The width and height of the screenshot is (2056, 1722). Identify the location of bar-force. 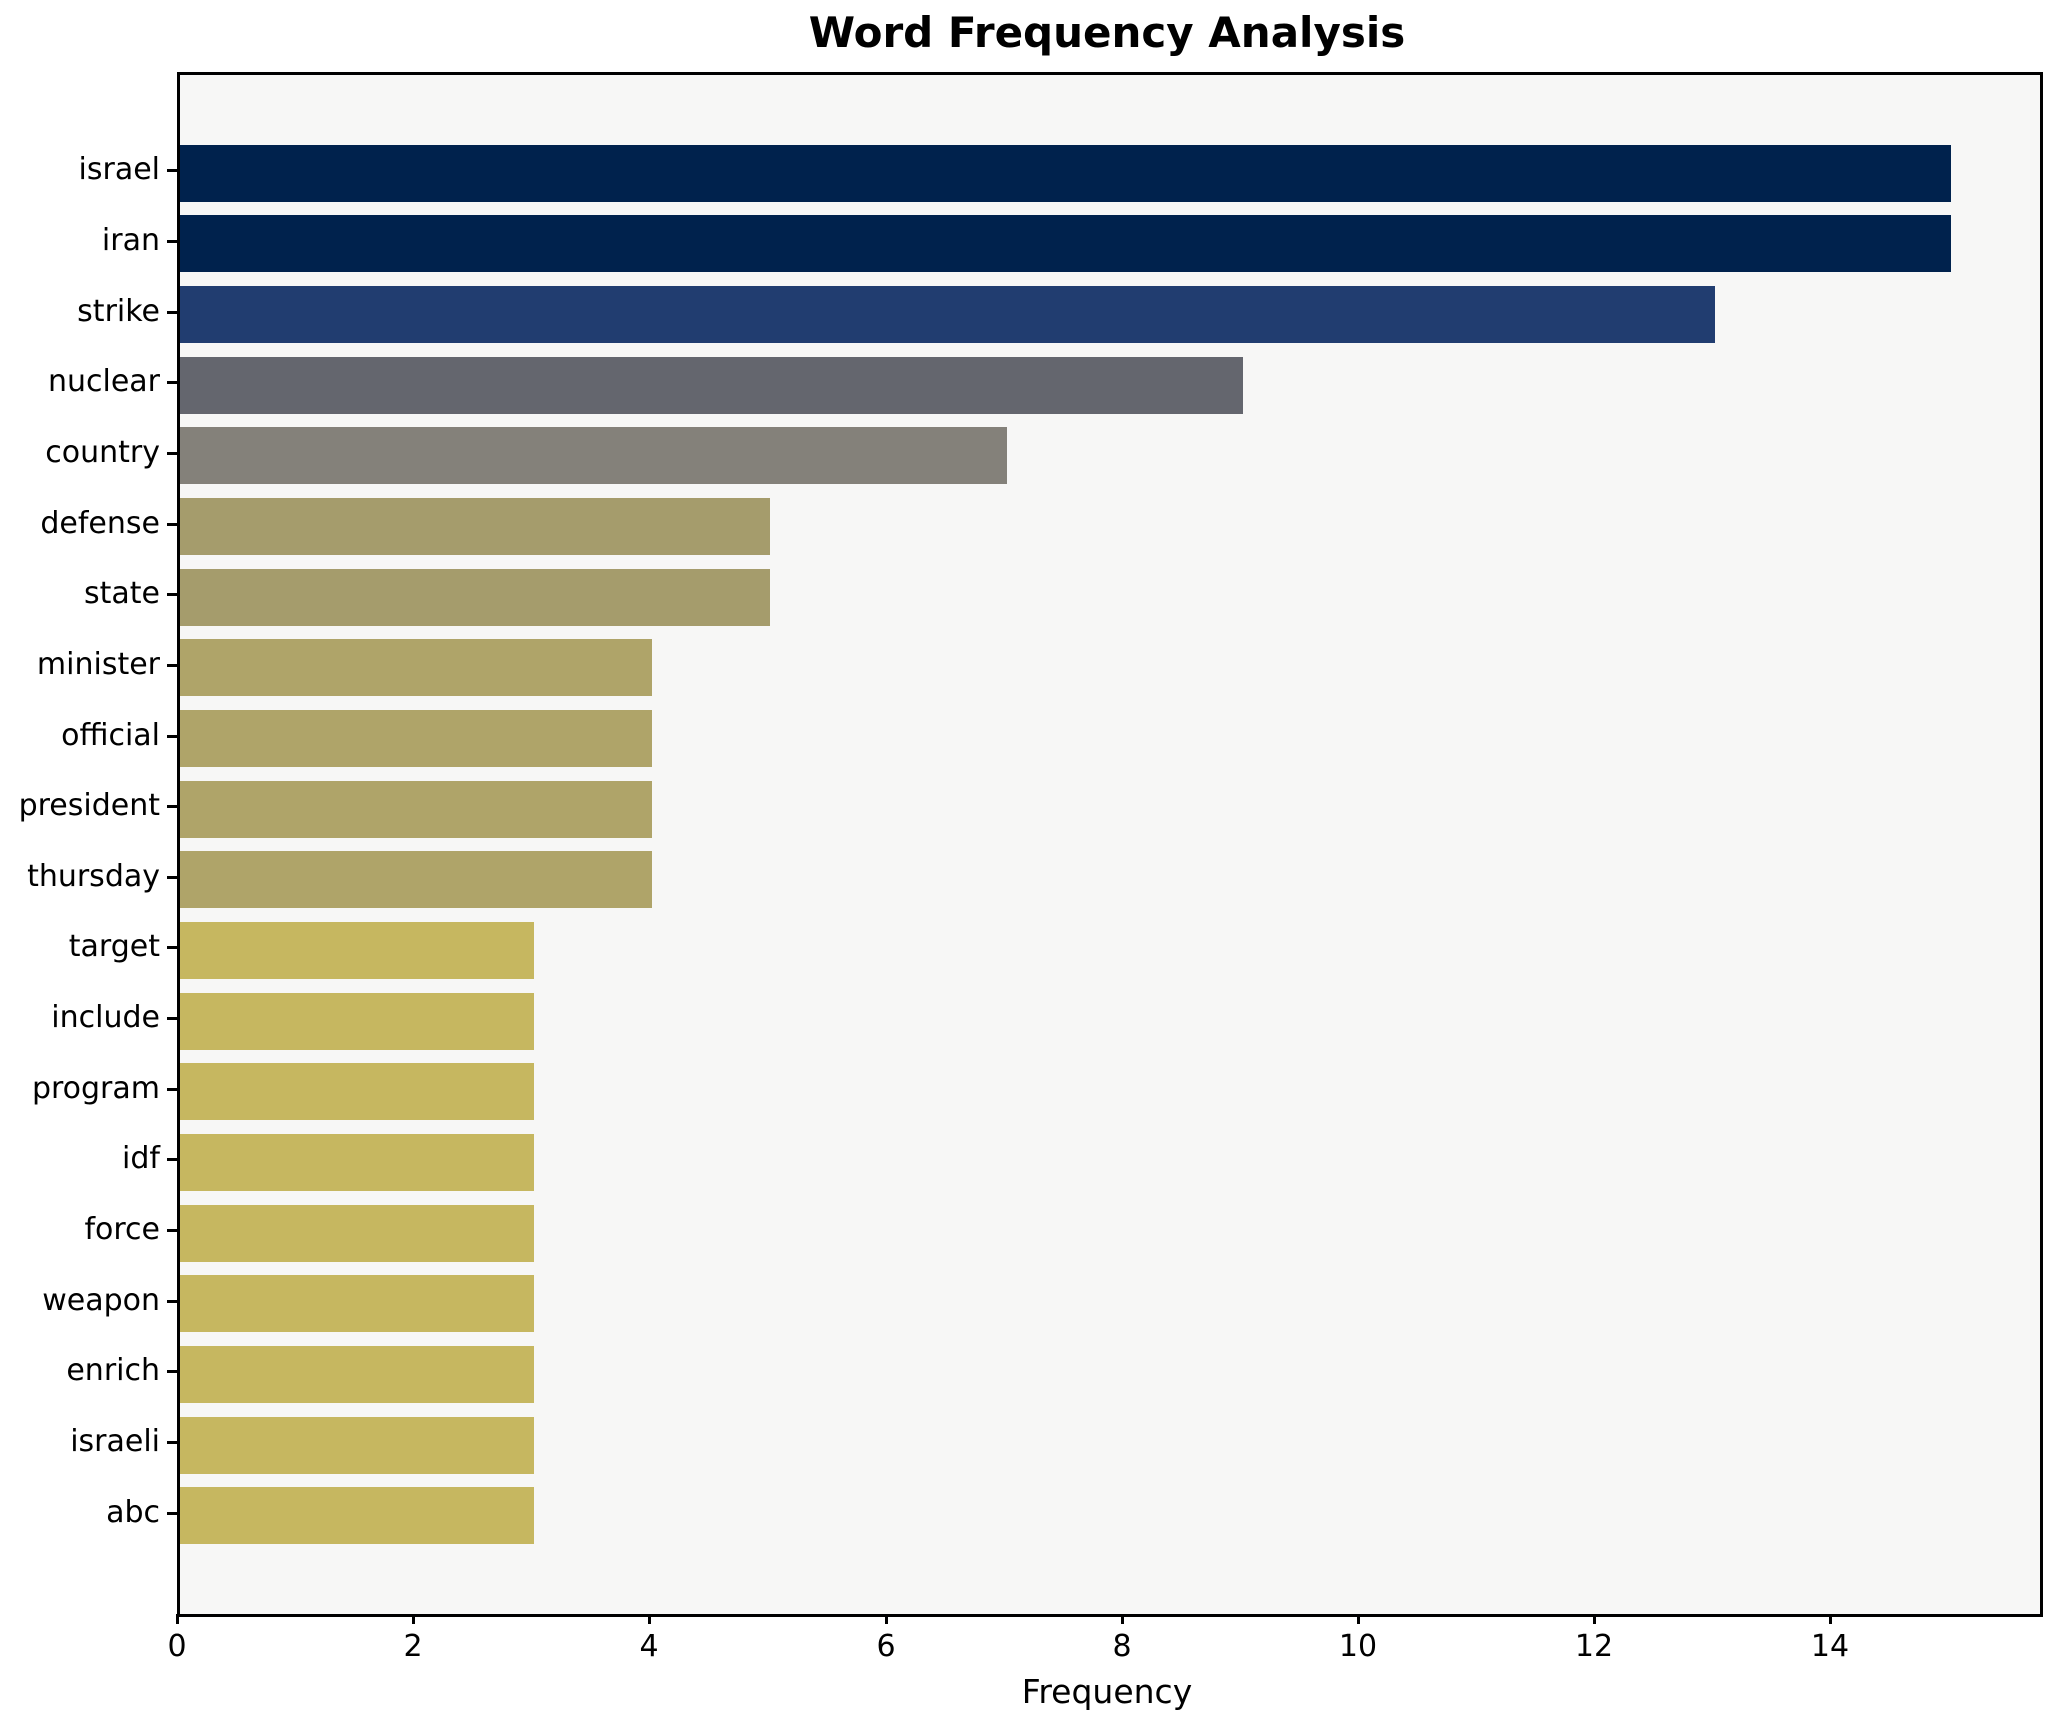
(357, 1233).